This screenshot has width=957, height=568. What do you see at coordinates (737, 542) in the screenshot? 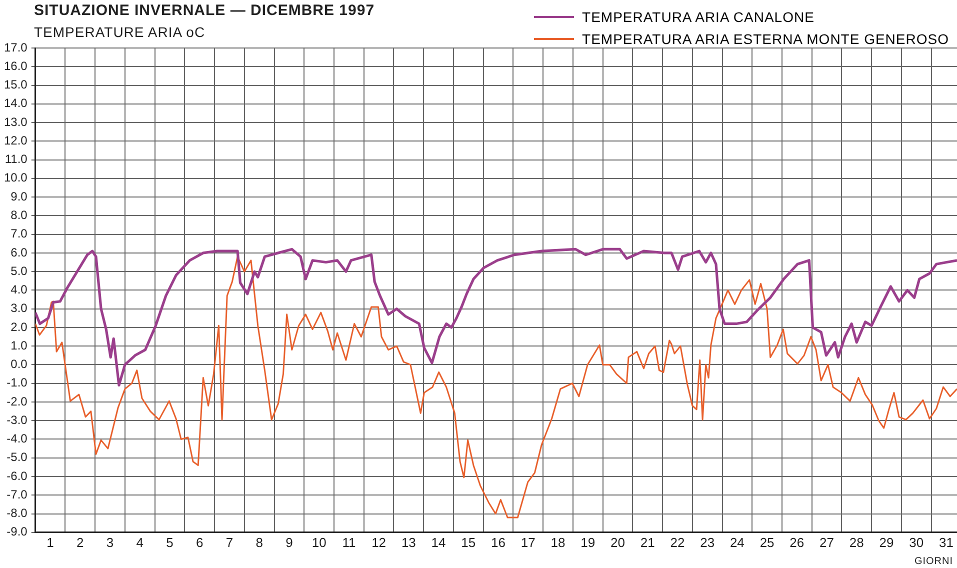
I see `x-tick-label: 24` at bounding box center [737, 542].